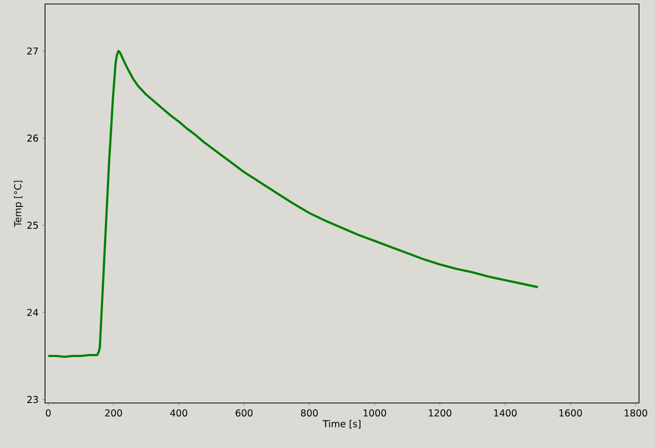 The height and width of the screenshot is (448, 655). What do you see at coordinates (179, 412) in the screenshot?
I see `x-tick-label: 400` at bounding box center [179, 412].